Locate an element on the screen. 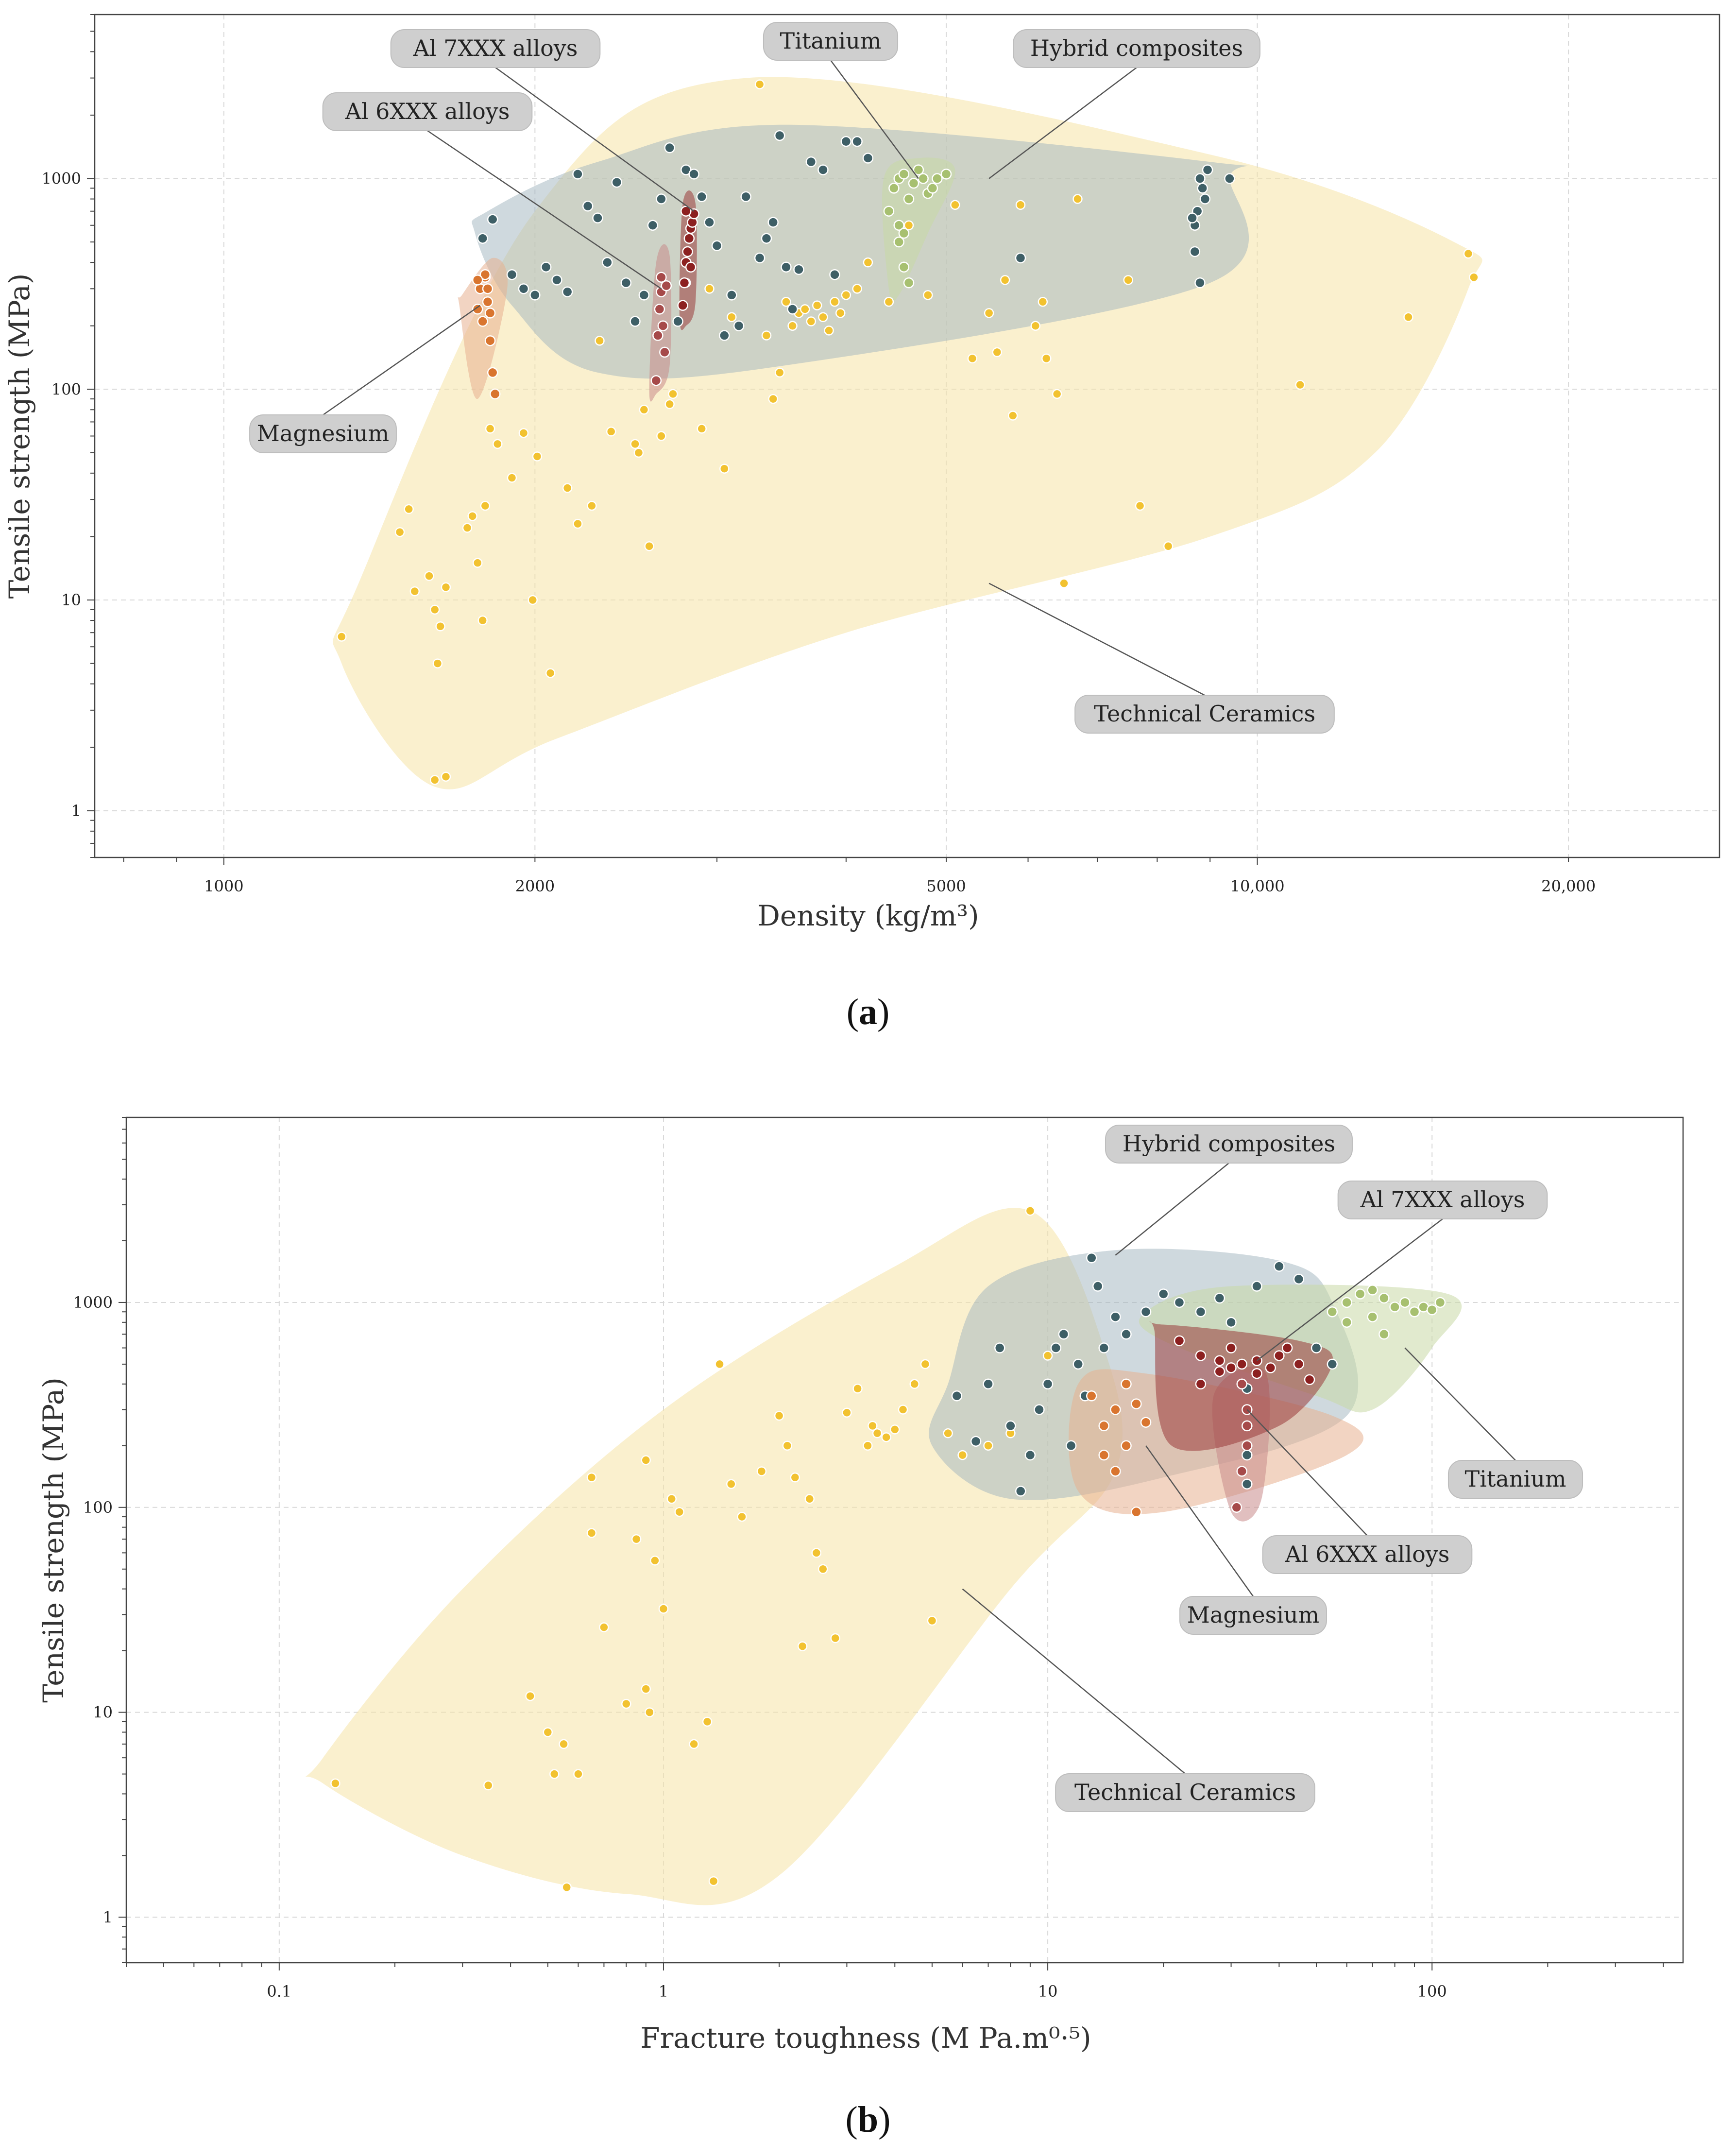  x-tick-label: 20,000 is located at coordinates (1568, 886).